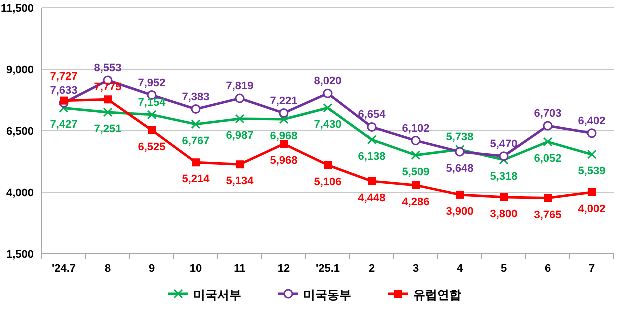  What do you see at coordinates (328, 295) in the screenshot?
I see `legend-label: 미국동부` at bounding box center [328, 295].